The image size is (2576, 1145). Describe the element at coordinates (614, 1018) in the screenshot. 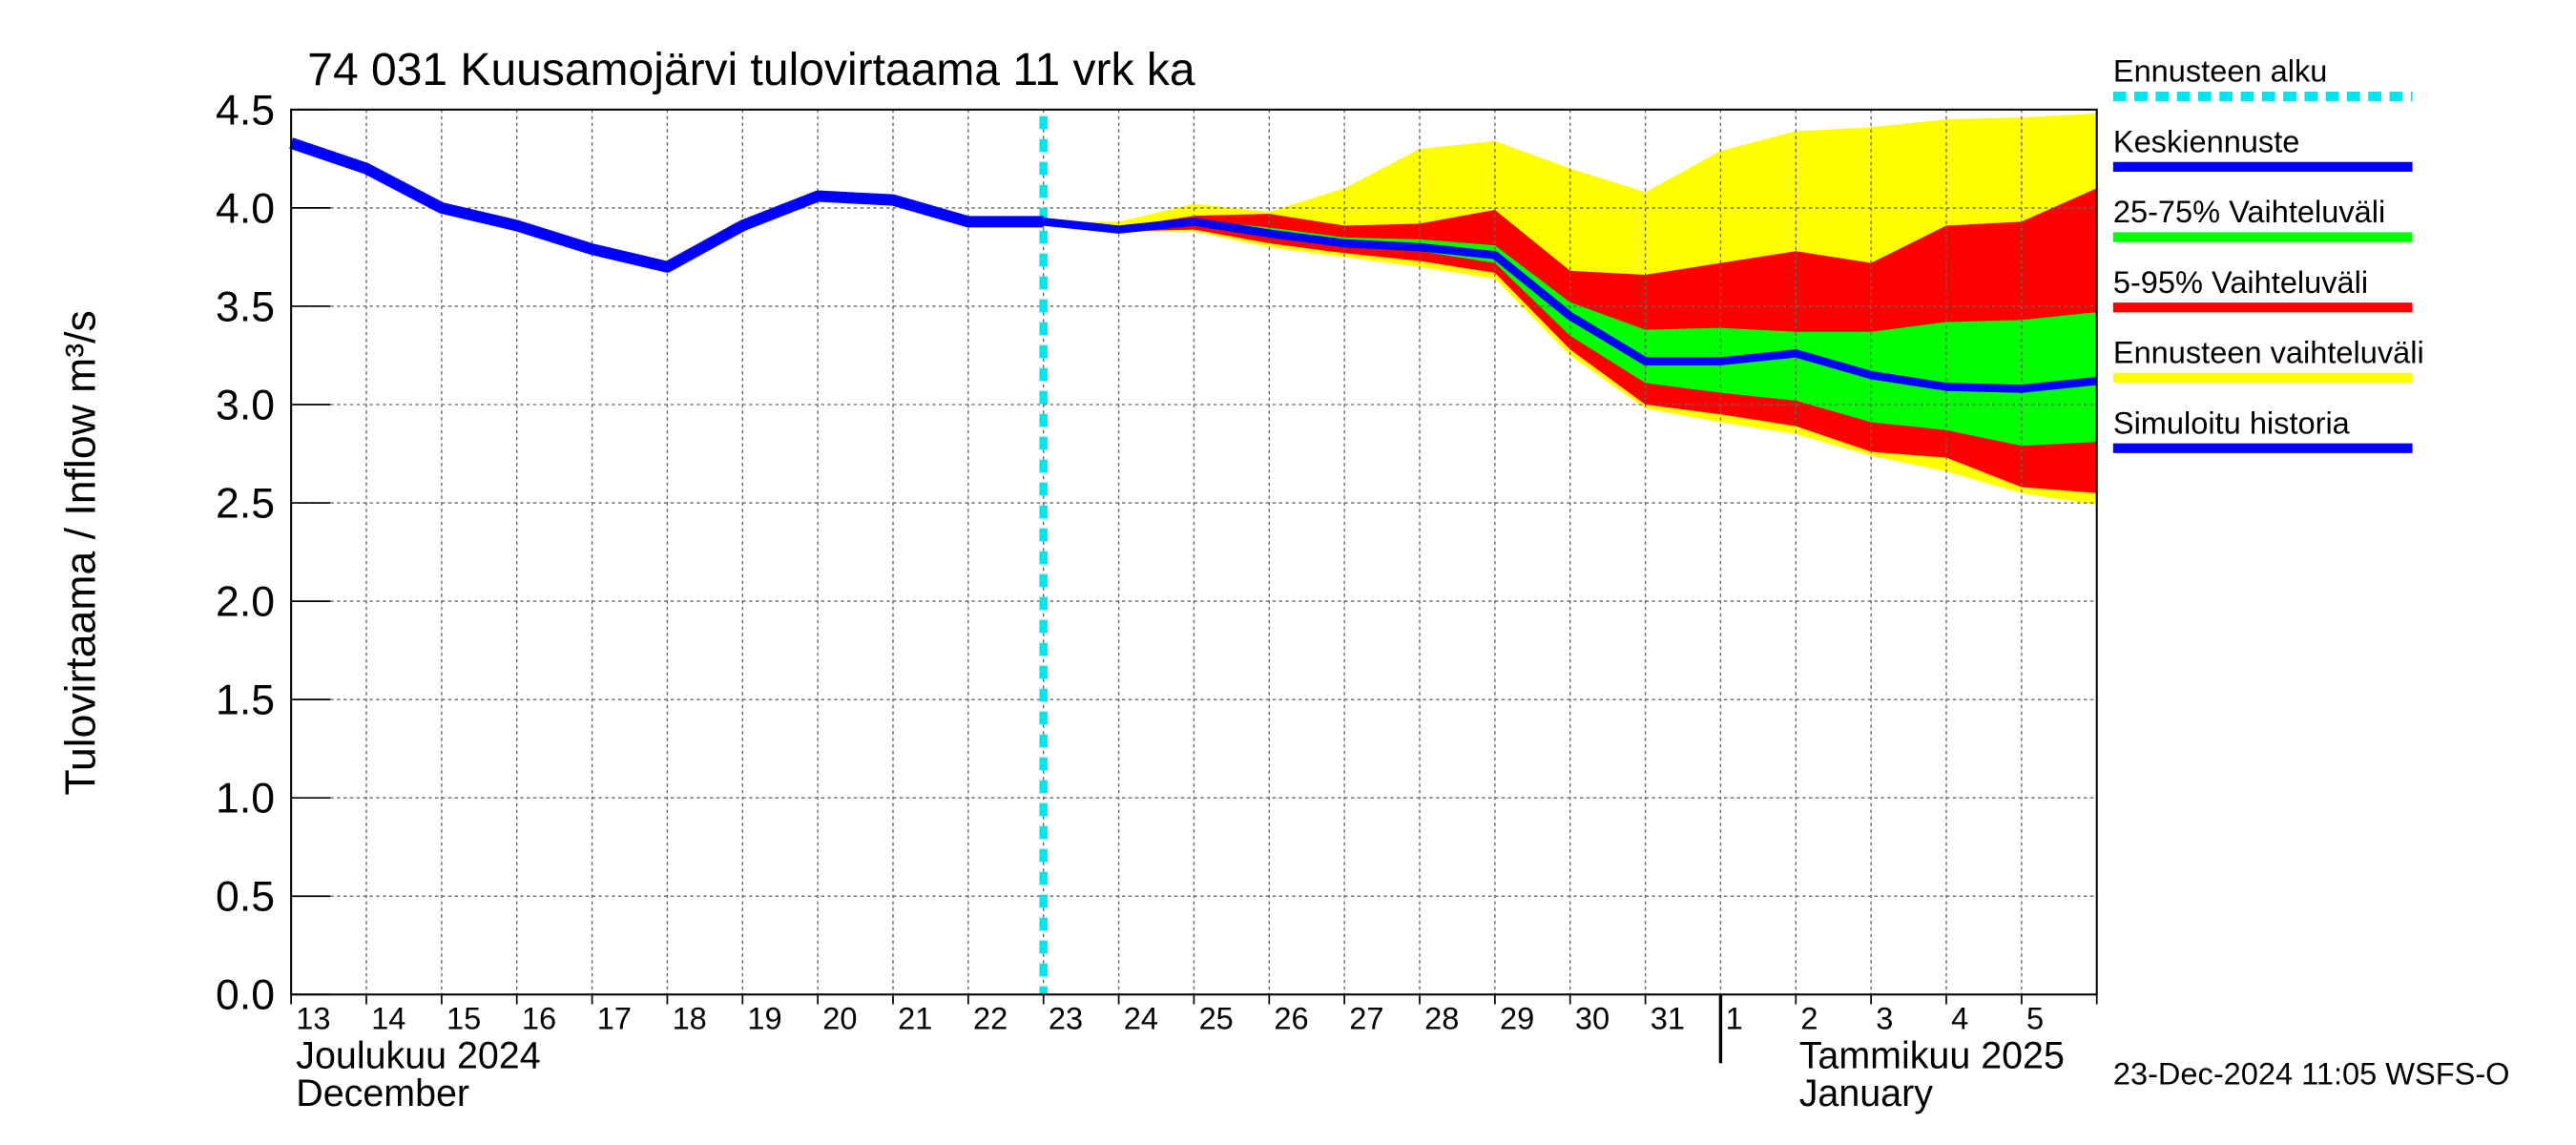

I see `x-tick-label: 17` at that location.